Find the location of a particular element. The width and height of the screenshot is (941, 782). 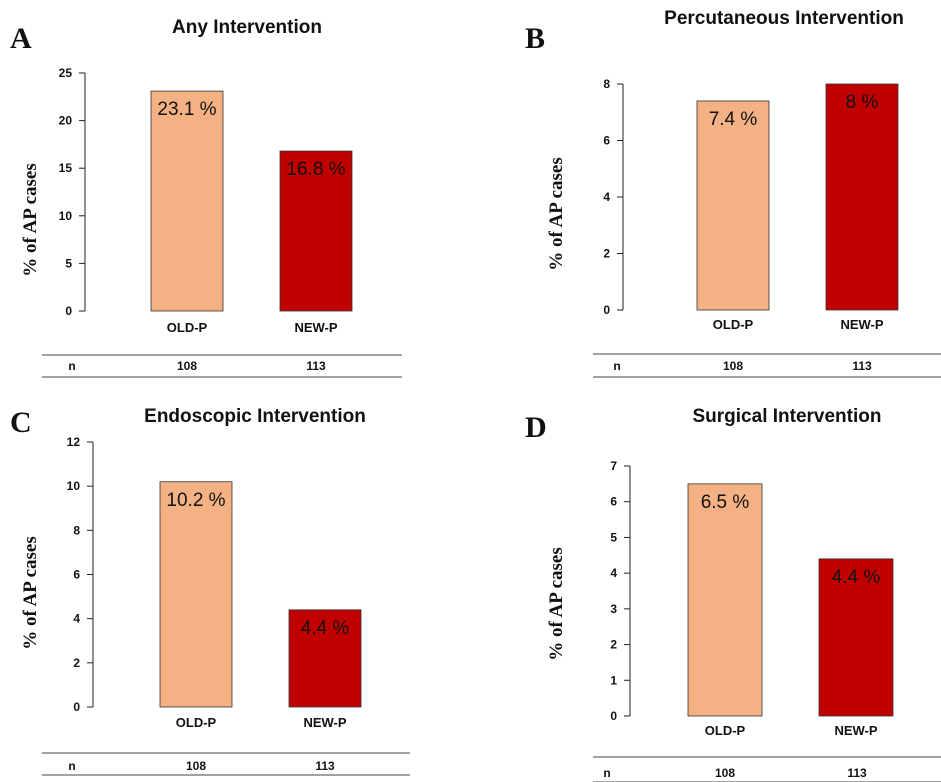

data-label: 23.1 % is located at coordinates (186, 109).